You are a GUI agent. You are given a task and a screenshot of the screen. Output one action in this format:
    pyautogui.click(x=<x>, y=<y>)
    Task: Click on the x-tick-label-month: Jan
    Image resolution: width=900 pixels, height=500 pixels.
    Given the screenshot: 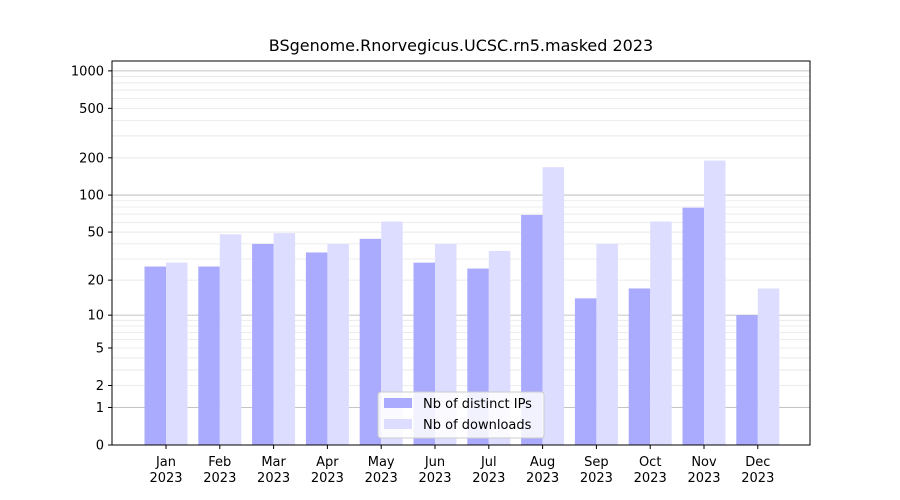 What is the action you would take?
    pyautogui.click(x=165, y=462)
    